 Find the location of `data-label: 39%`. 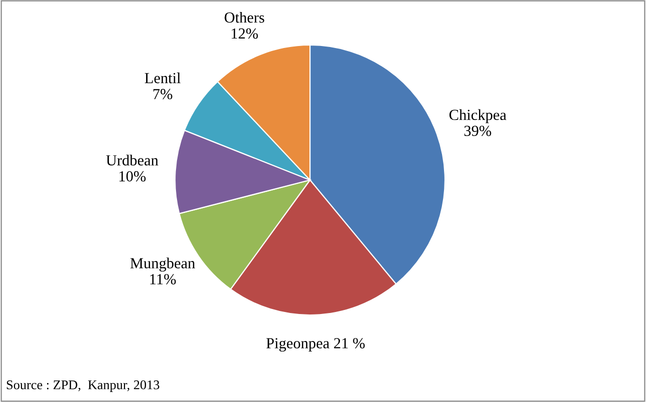

data-label: 39% is located at coordinates (478, 131).